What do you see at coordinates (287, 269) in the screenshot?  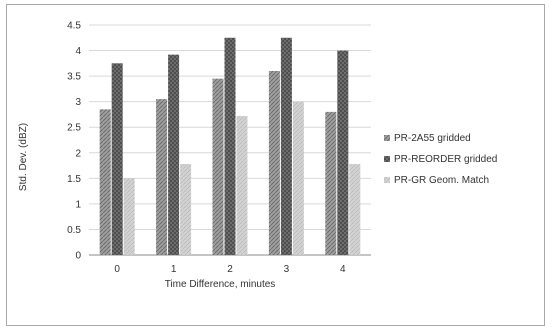 I see `x-tick-label: 3` at bounding box center [287, 269].